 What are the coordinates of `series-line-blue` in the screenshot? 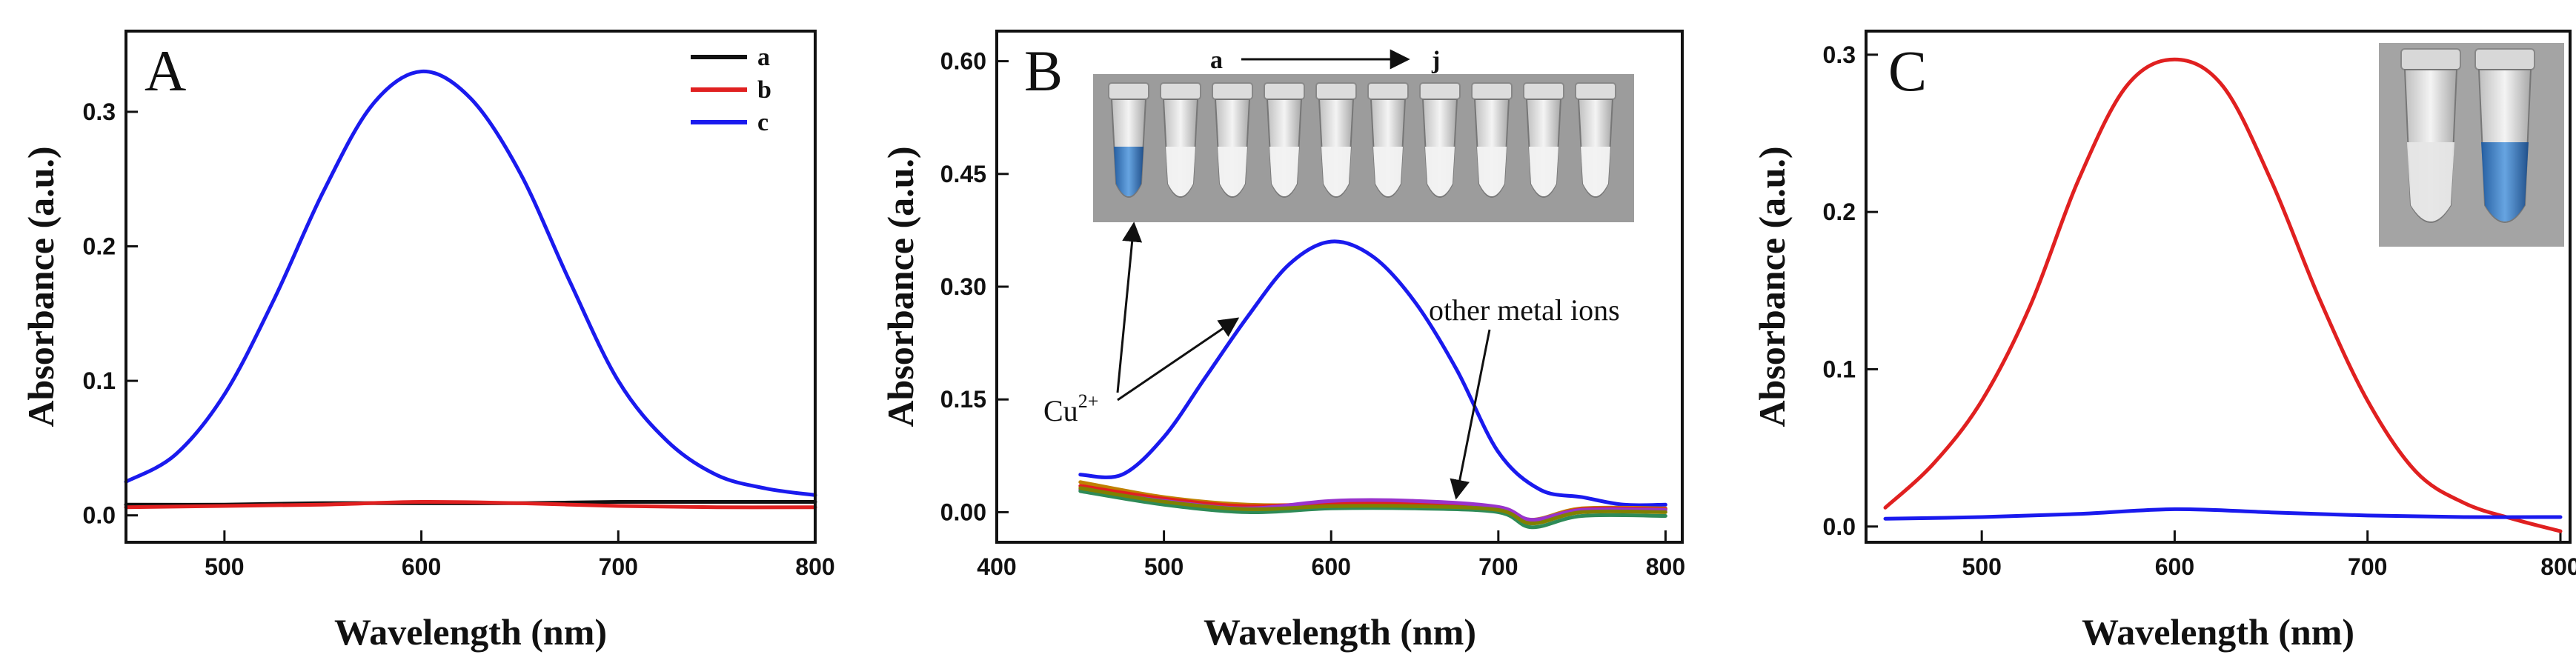 It's located at (2223, 514).